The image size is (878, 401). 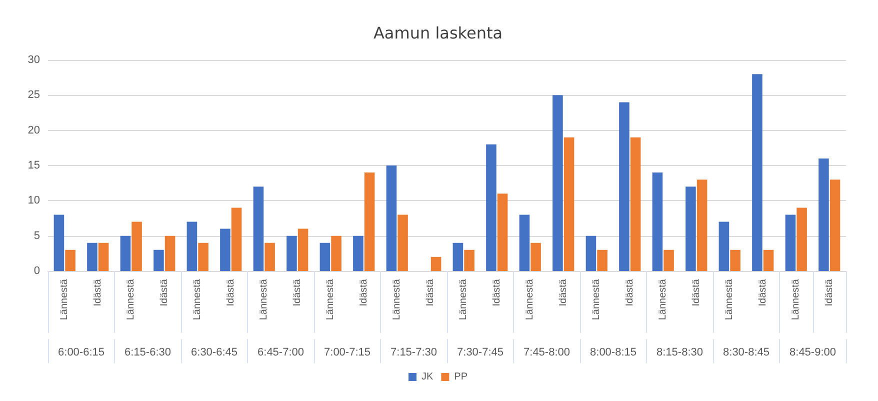 I want to click on text: 7:00-7:15, so click(x=347, y=352).